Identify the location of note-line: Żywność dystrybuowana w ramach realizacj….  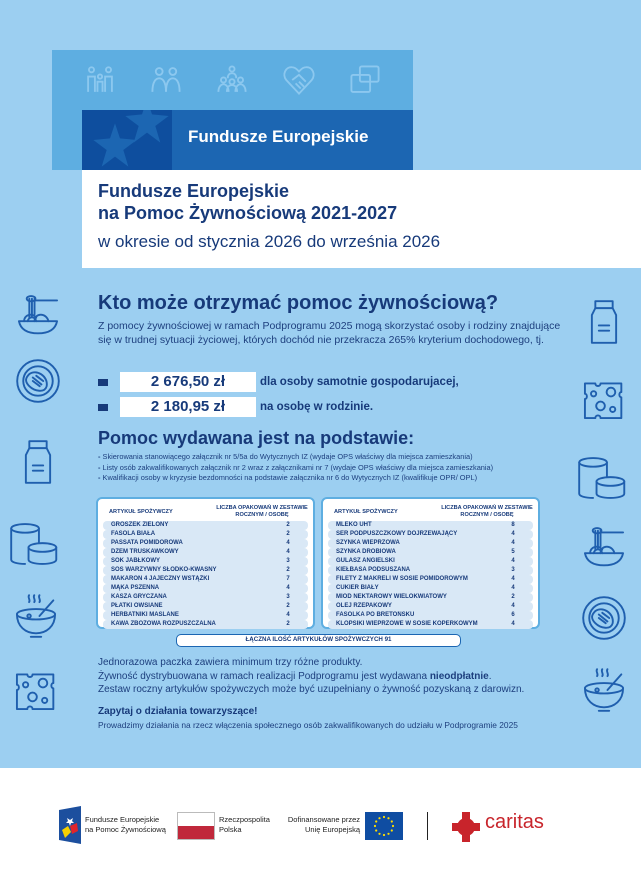
(311, 677).